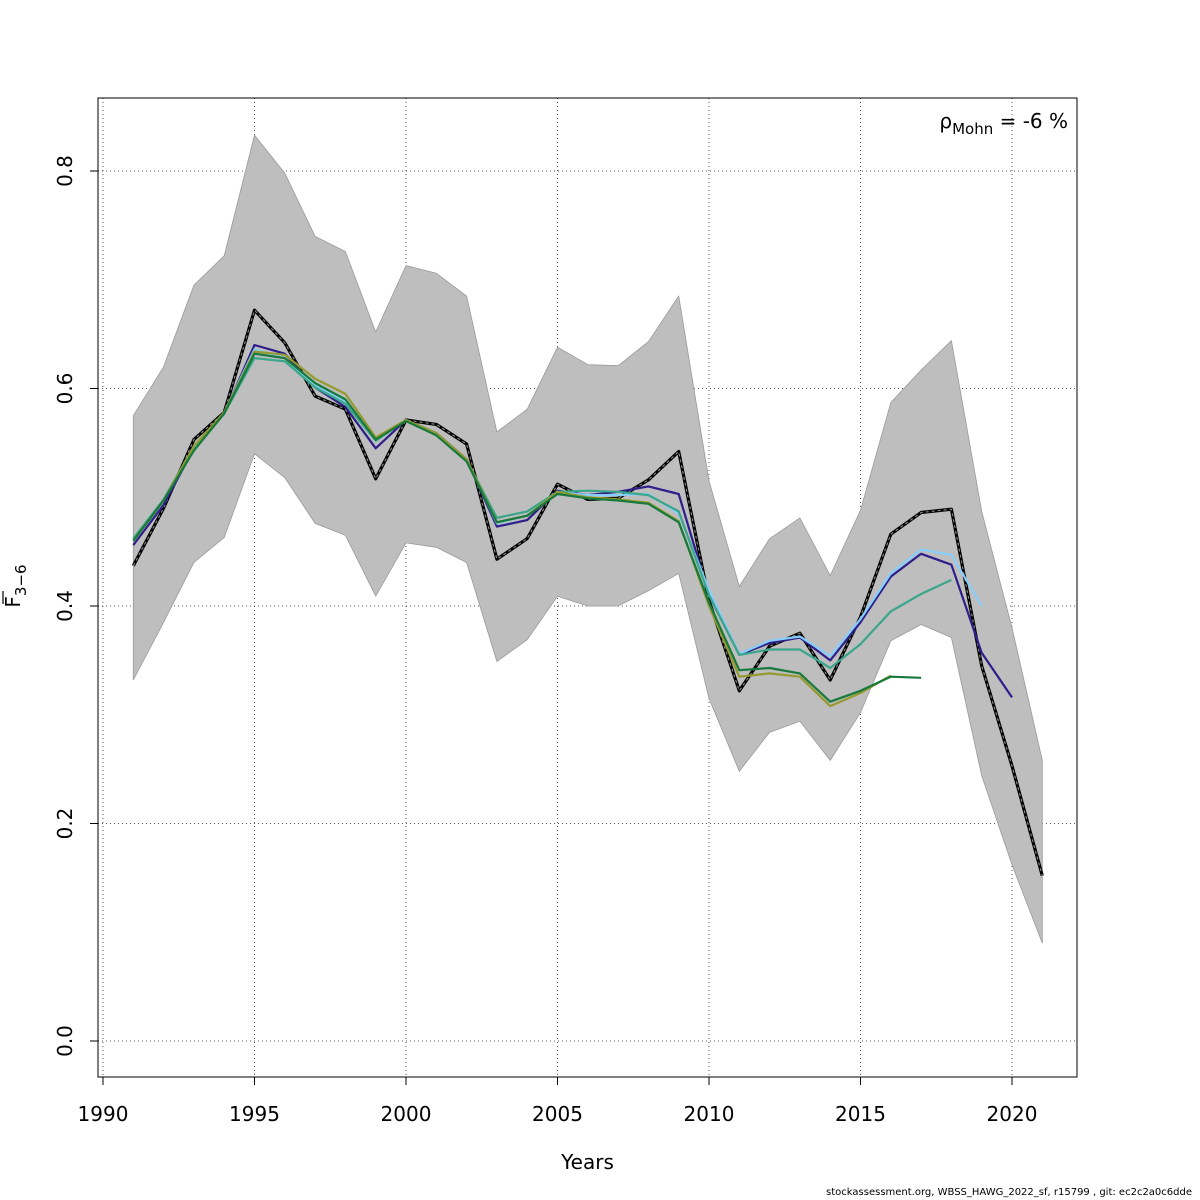 The image size is (1200, 1200). I want to click on svg-text: F3−6, so click(15, 585).